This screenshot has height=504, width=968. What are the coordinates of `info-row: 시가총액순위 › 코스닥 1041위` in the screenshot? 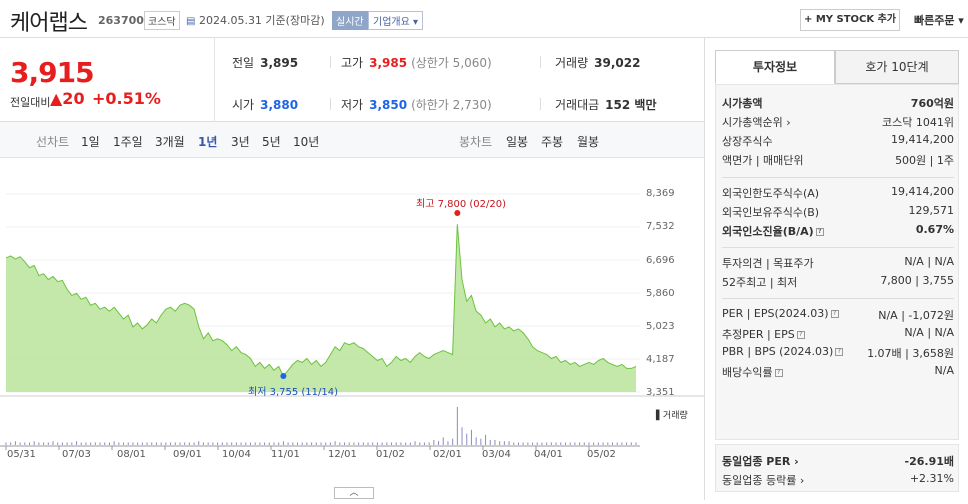 It's located at (838, 123).